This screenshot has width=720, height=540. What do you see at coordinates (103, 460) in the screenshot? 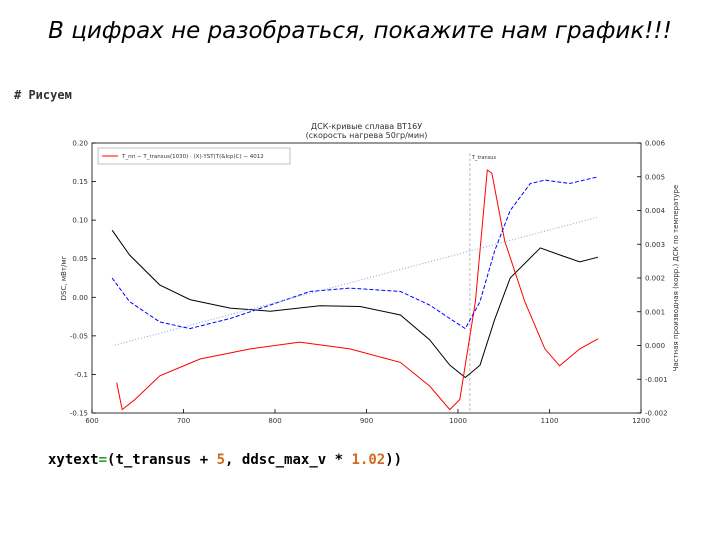
I see `code-token: =` at bounding box center [103, 460].